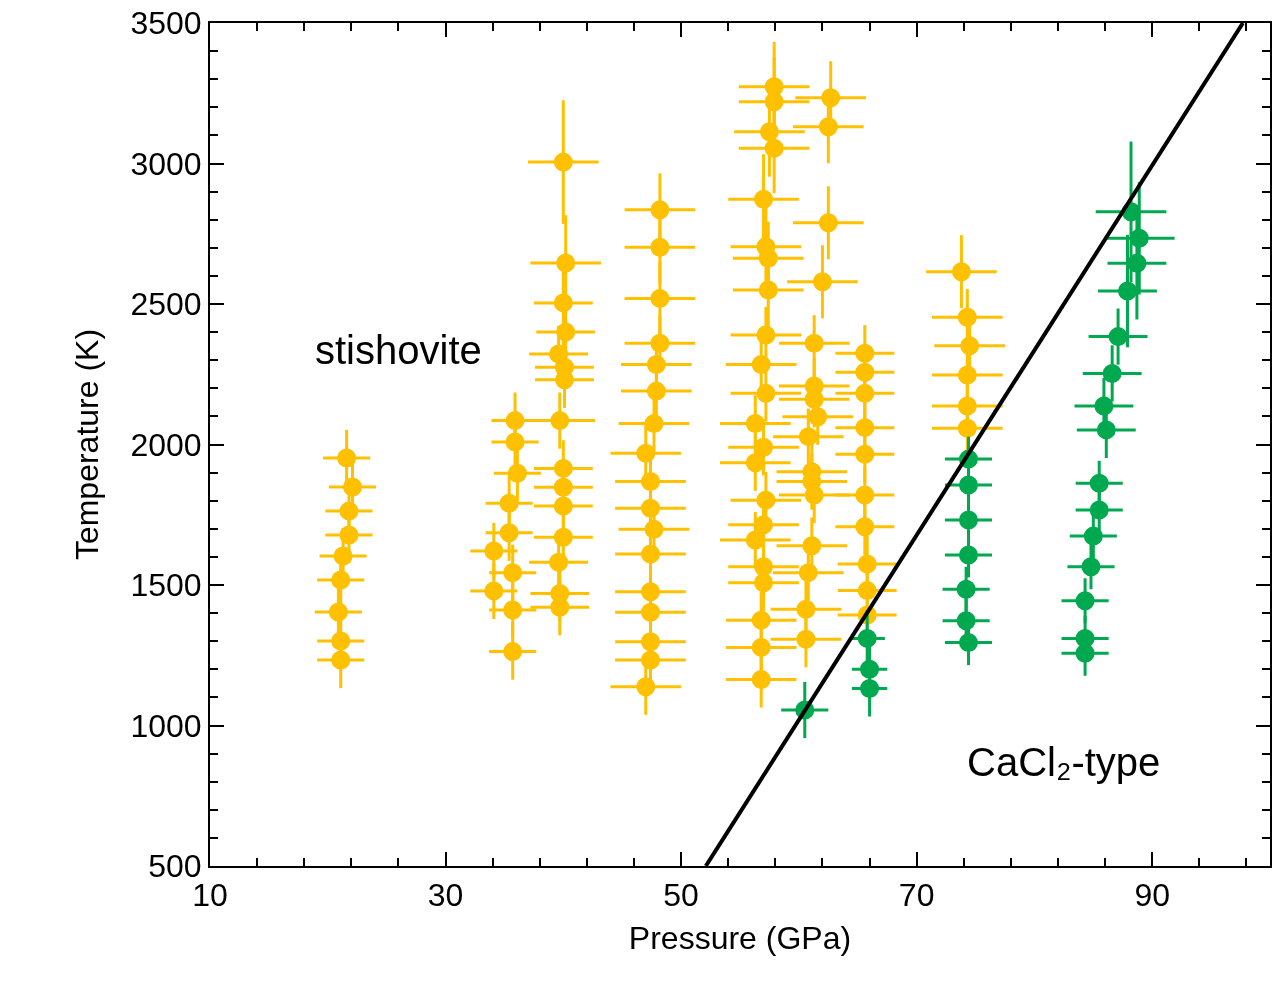  What do you see at coordinates (166, 725) in the screenshot?
I see `y-tick-label: 1000` at bounding box center [166, 725].